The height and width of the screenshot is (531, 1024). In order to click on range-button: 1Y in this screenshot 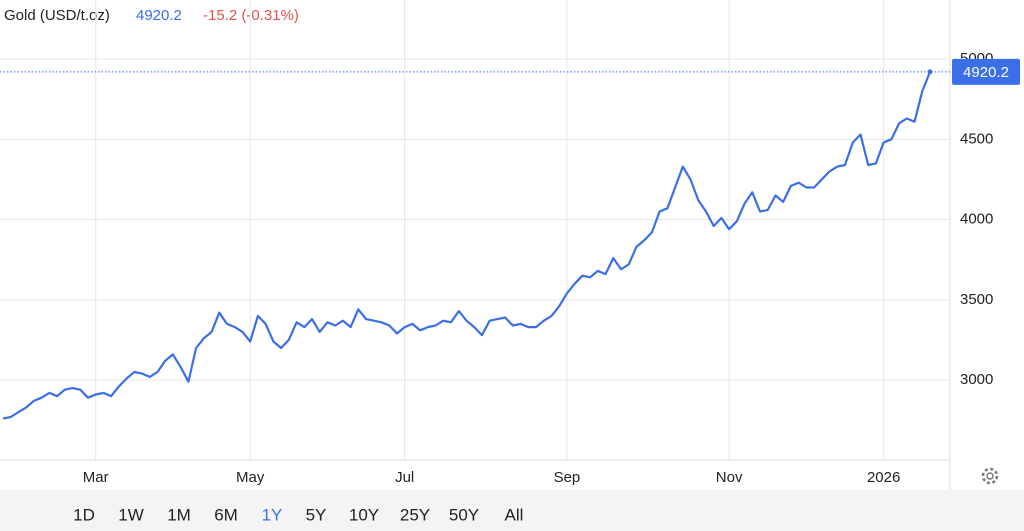, I will do `click(272, 514)`.